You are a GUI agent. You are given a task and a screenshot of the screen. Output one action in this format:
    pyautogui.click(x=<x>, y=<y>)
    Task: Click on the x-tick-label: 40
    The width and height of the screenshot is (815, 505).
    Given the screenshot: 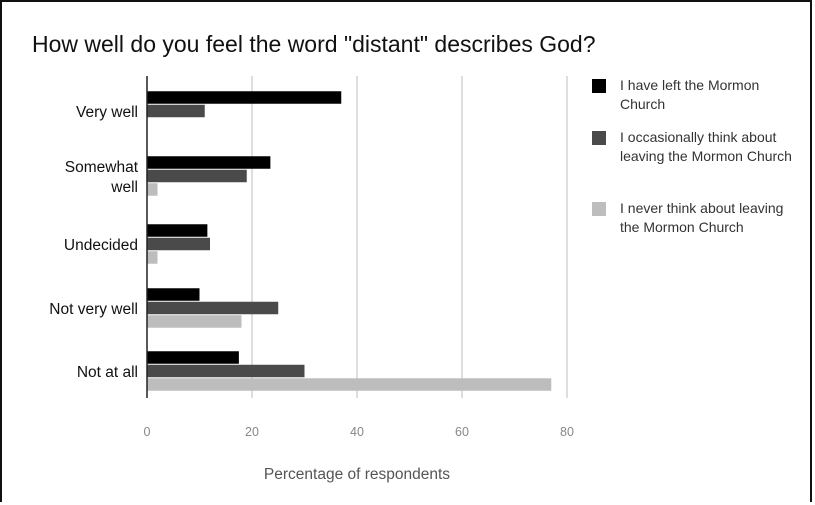 What is the action you would take?
    pyautogui.click(x=357, y=432)
    